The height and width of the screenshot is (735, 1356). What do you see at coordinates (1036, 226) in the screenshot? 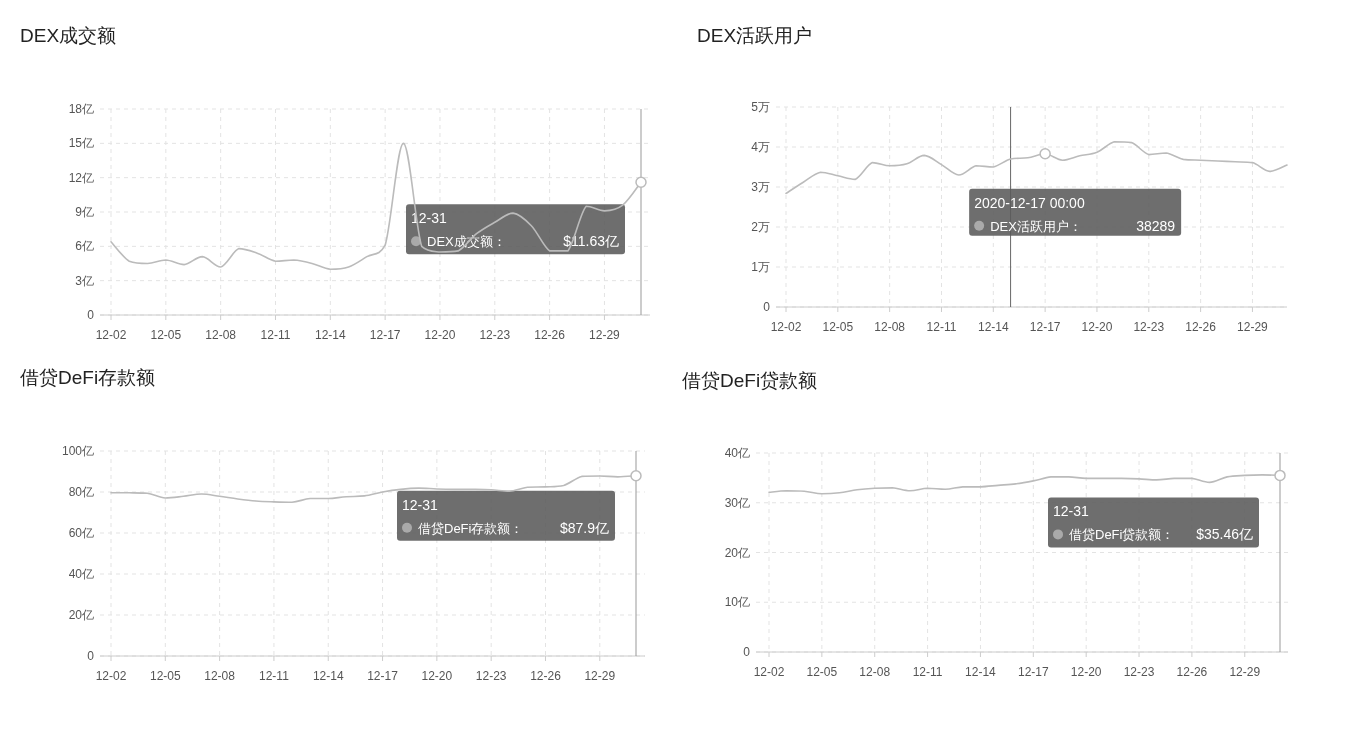
I see `annotation: DEX活跃用户：` at bounding box center [1036, 226].